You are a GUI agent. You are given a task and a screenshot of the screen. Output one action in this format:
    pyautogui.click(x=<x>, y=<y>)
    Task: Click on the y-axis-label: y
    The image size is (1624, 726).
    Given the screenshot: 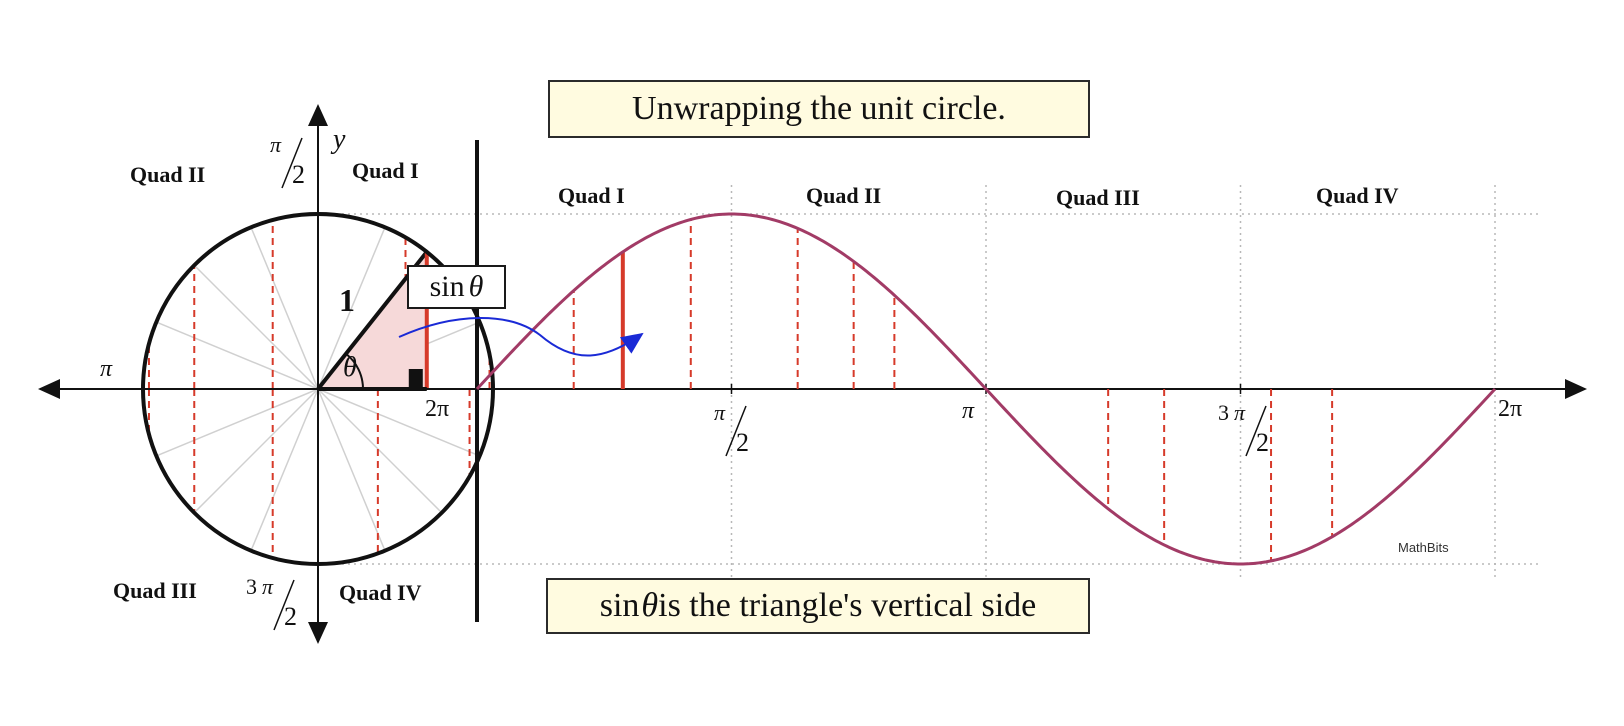 What is the action you would take?
    pyautogui.click(x=339, y=139)
    